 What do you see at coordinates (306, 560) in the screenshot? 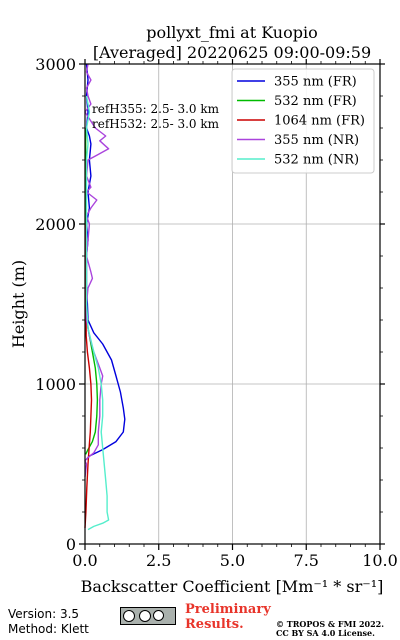
I see `x-tick-label: 7.5` at bounding box center [306, 560].